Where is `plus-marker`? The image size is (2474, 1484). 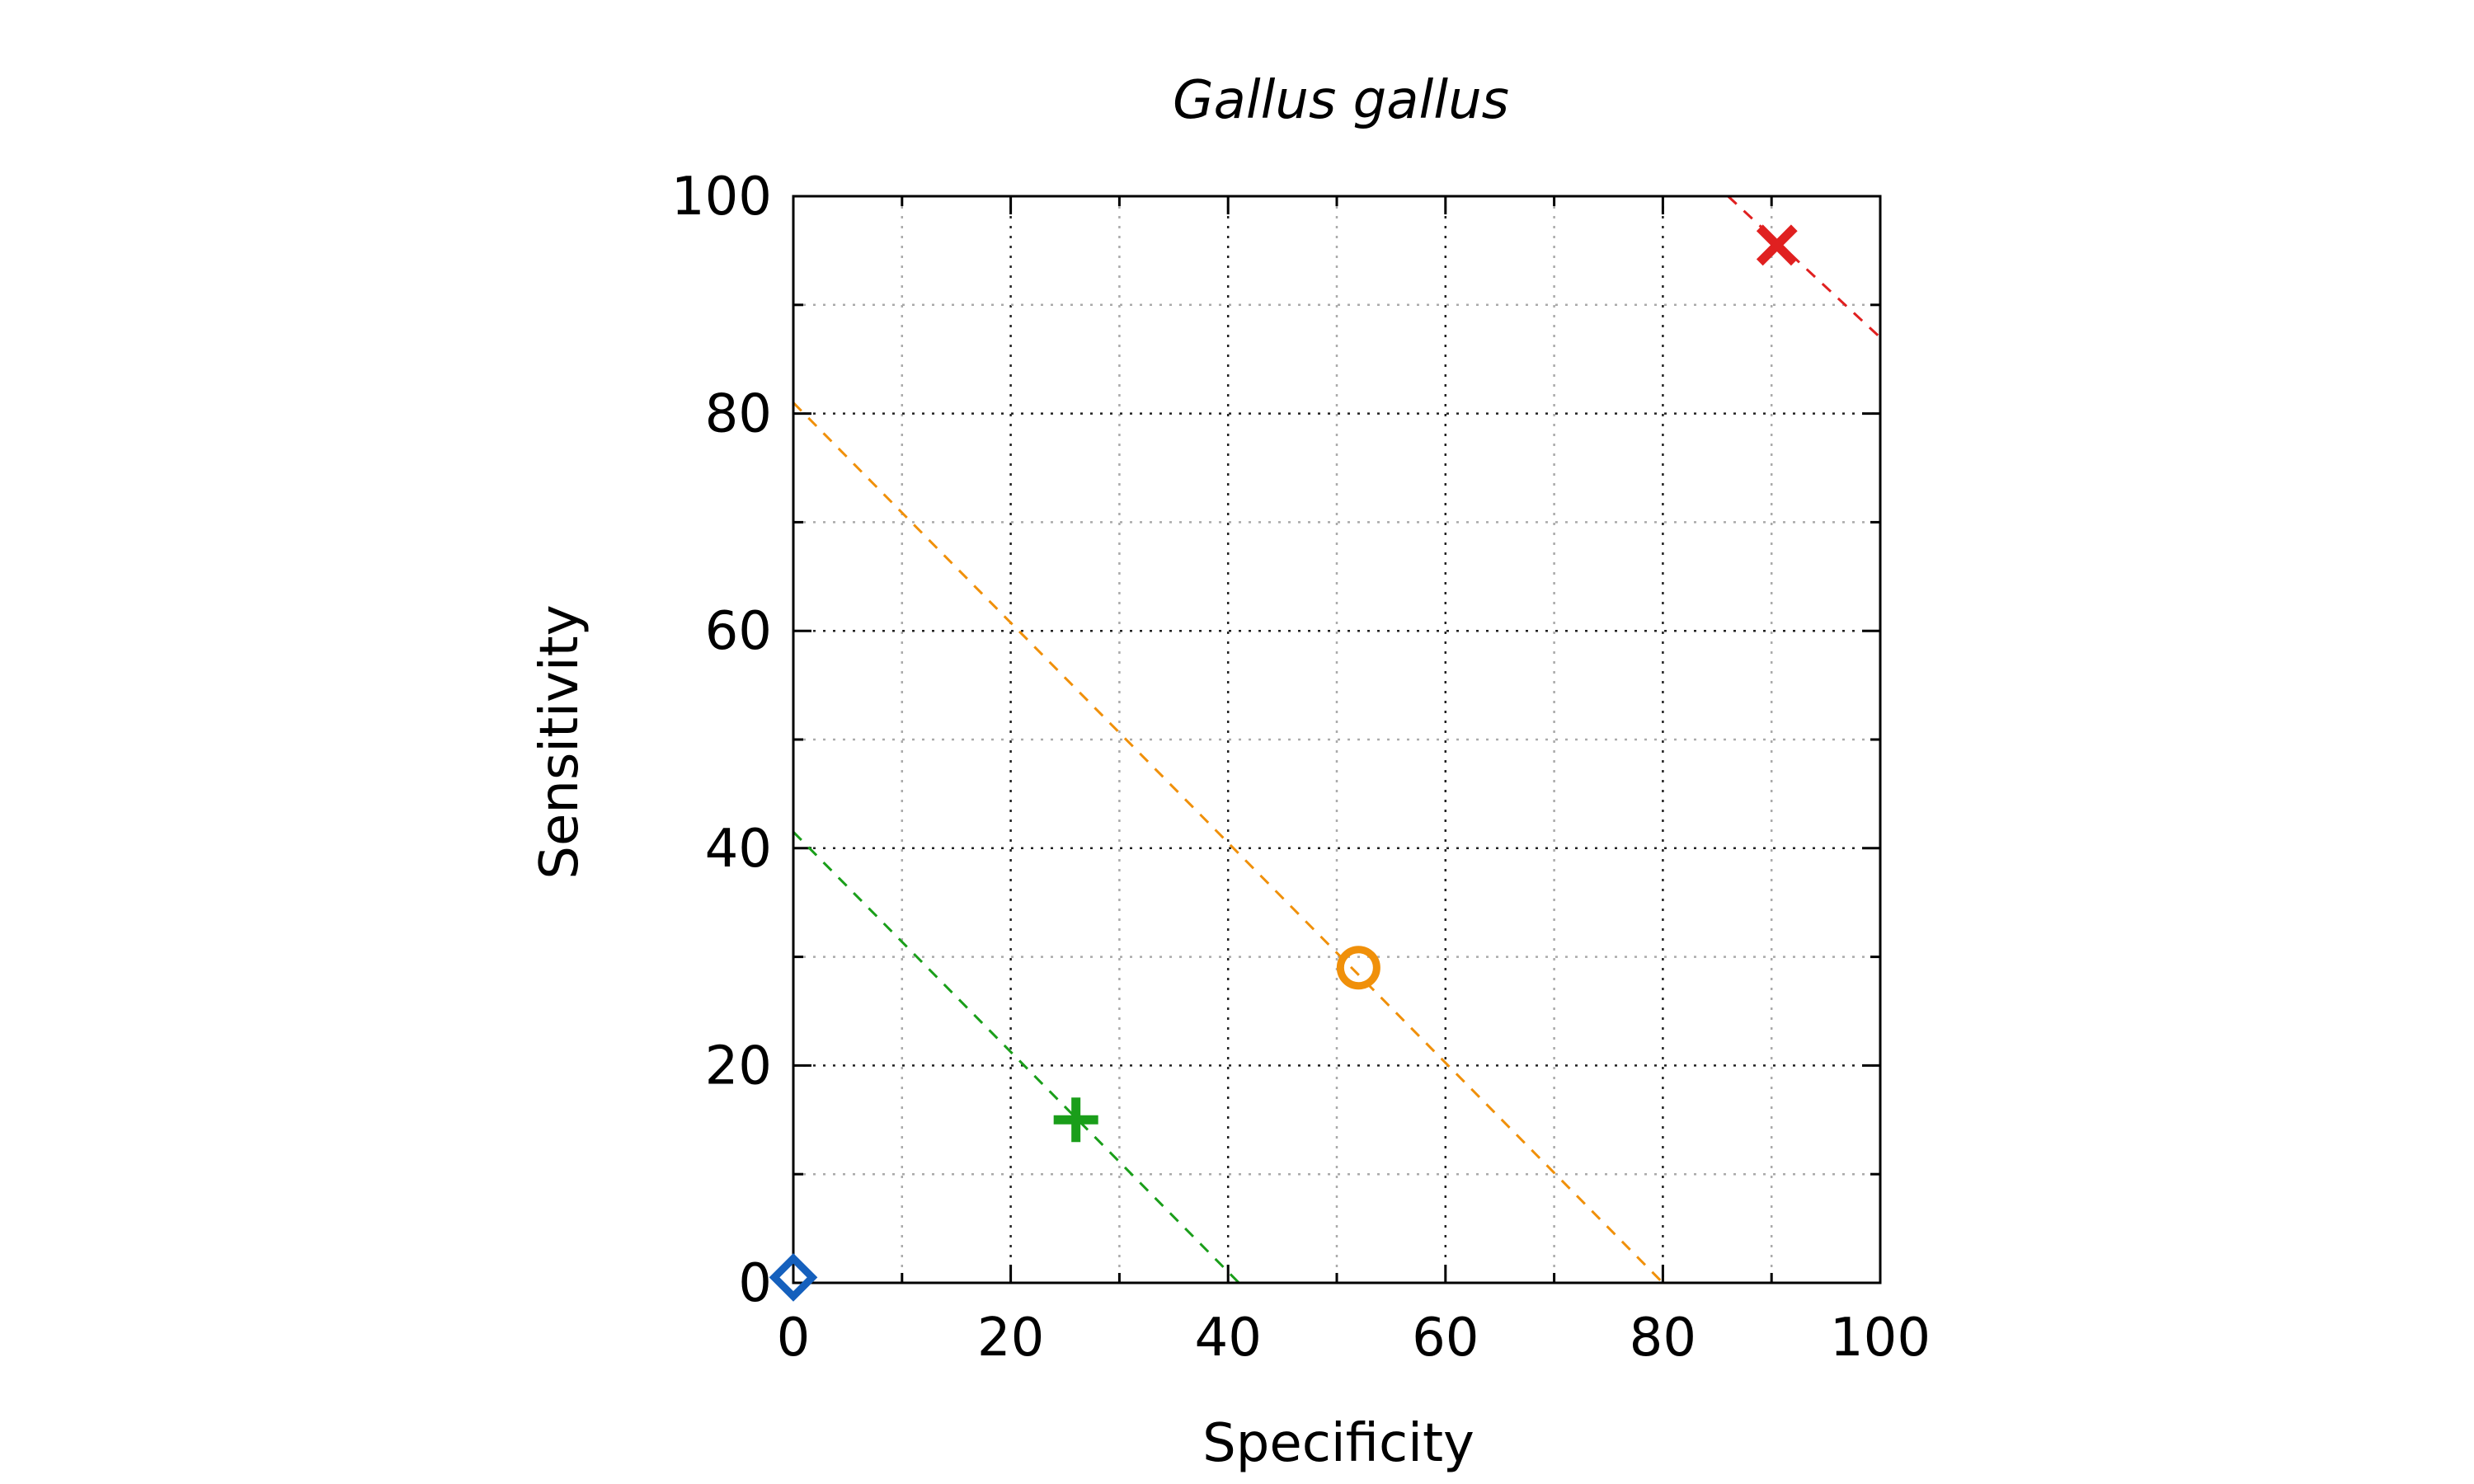 plus-marker is located at coordinates (1075, 1120).